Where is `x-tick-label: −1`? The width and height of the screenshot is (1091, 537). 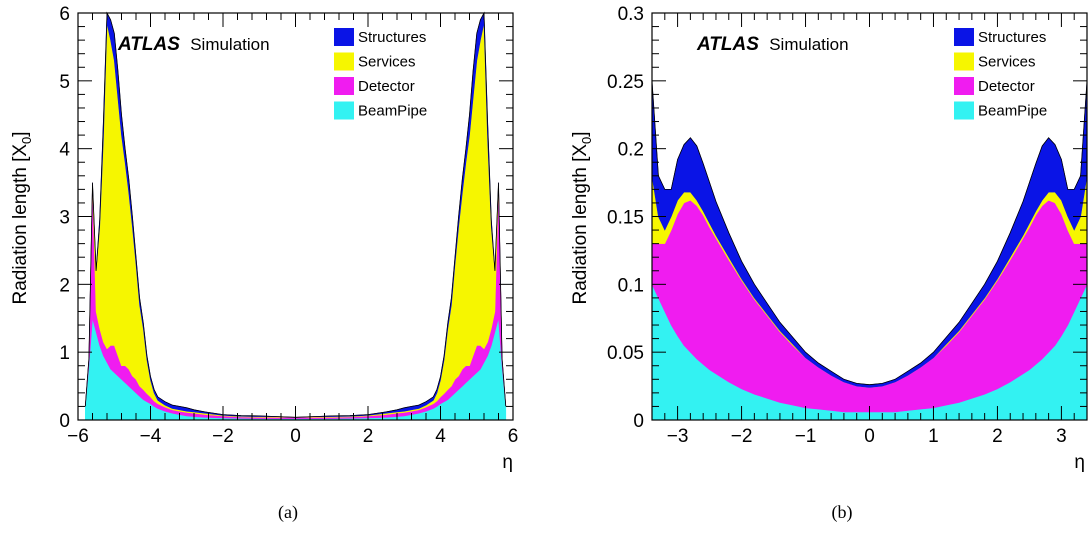
x-tick-label: −1 is located at coordinates (806, 436).